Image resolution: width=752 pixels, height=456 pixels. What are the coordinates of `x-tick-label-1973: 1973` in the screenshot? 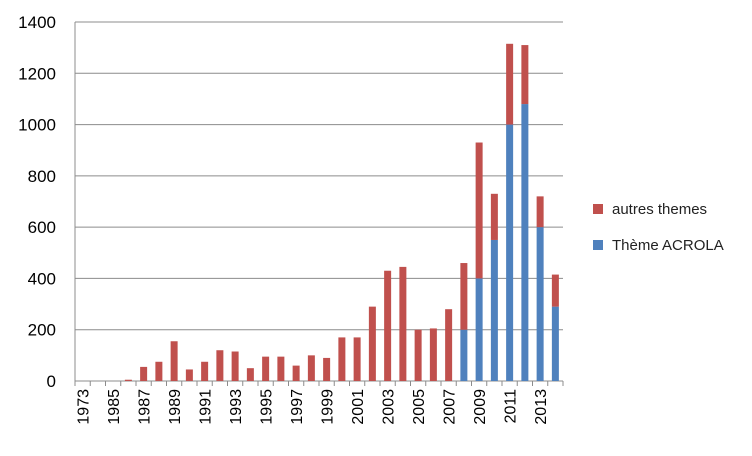 It's located at (84, 407).